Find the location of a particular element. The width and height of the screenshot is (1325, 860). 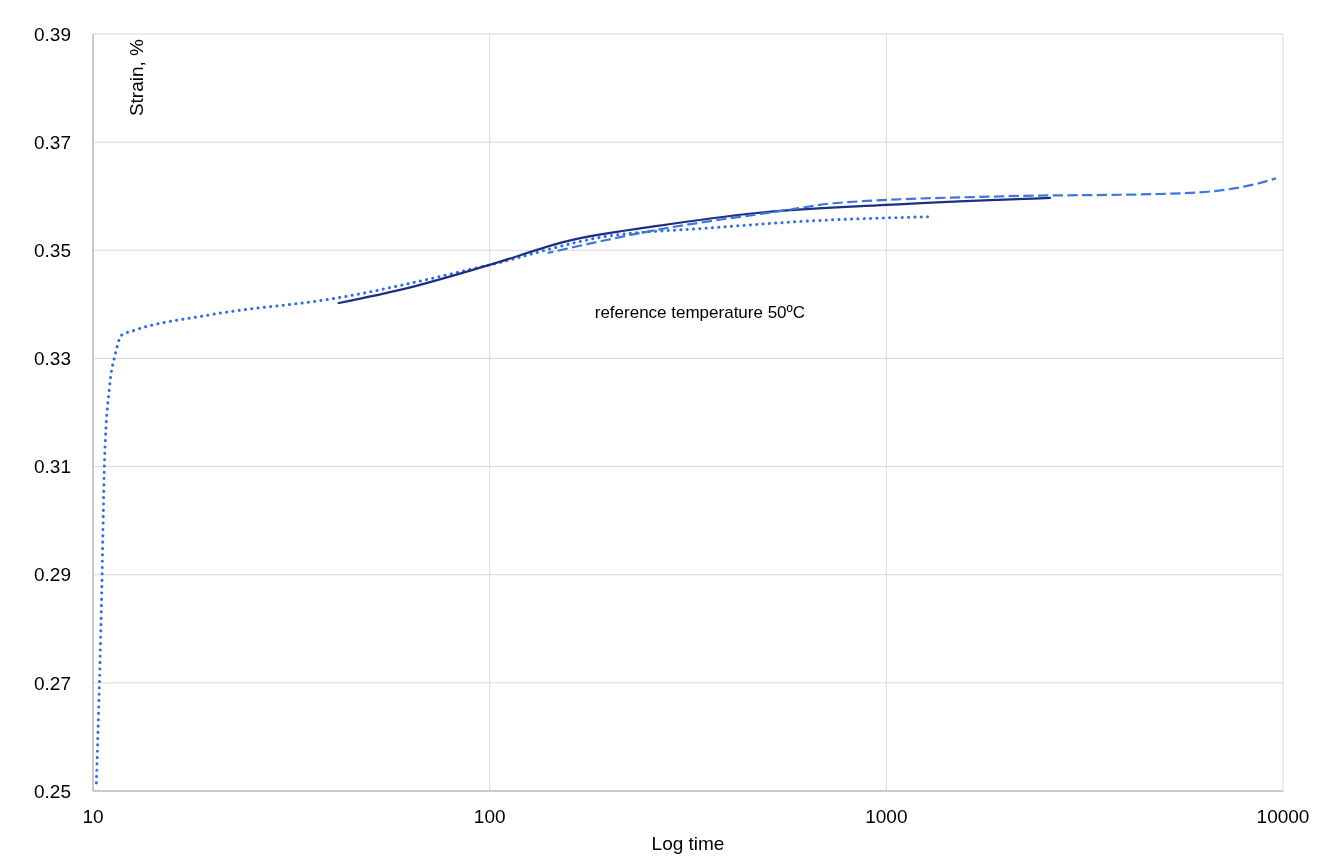

x-tick-label: 10 is located at coordinates (93, 816).